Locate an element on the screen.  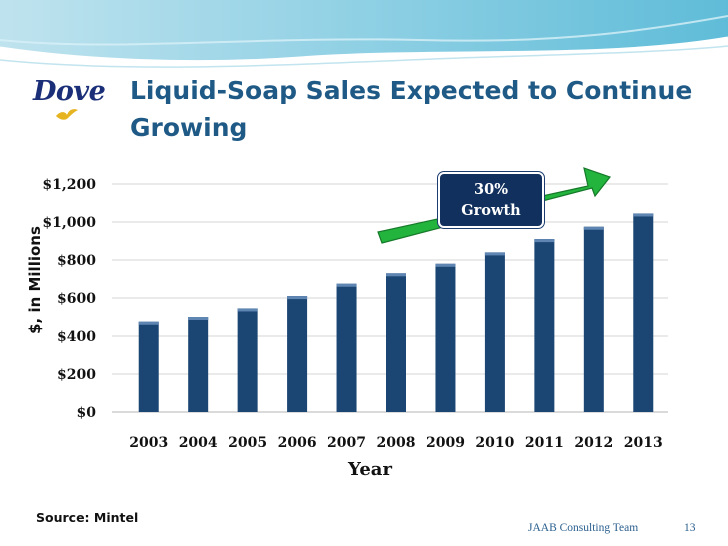
x-tick-label: 2008 is located at coordinates (396, 443).